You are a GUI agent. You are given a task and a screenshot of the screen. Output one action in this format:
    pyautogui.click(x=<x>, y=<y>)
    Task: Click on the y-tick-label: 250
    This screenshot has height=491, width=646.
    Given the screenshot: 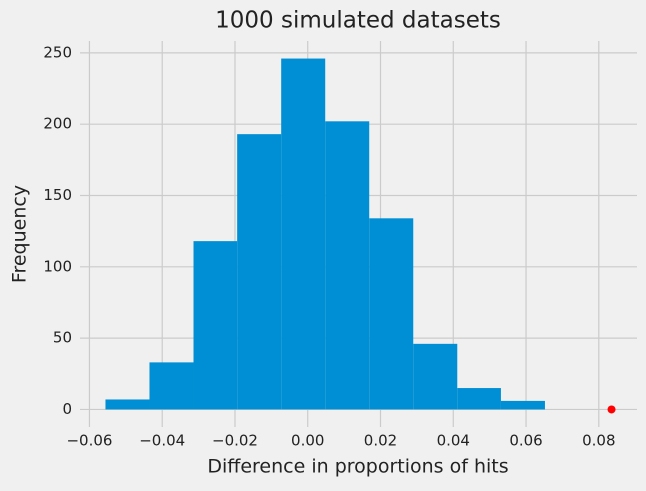 What is the action you would take?
    pyautogui.click(x=57, y=52)
    